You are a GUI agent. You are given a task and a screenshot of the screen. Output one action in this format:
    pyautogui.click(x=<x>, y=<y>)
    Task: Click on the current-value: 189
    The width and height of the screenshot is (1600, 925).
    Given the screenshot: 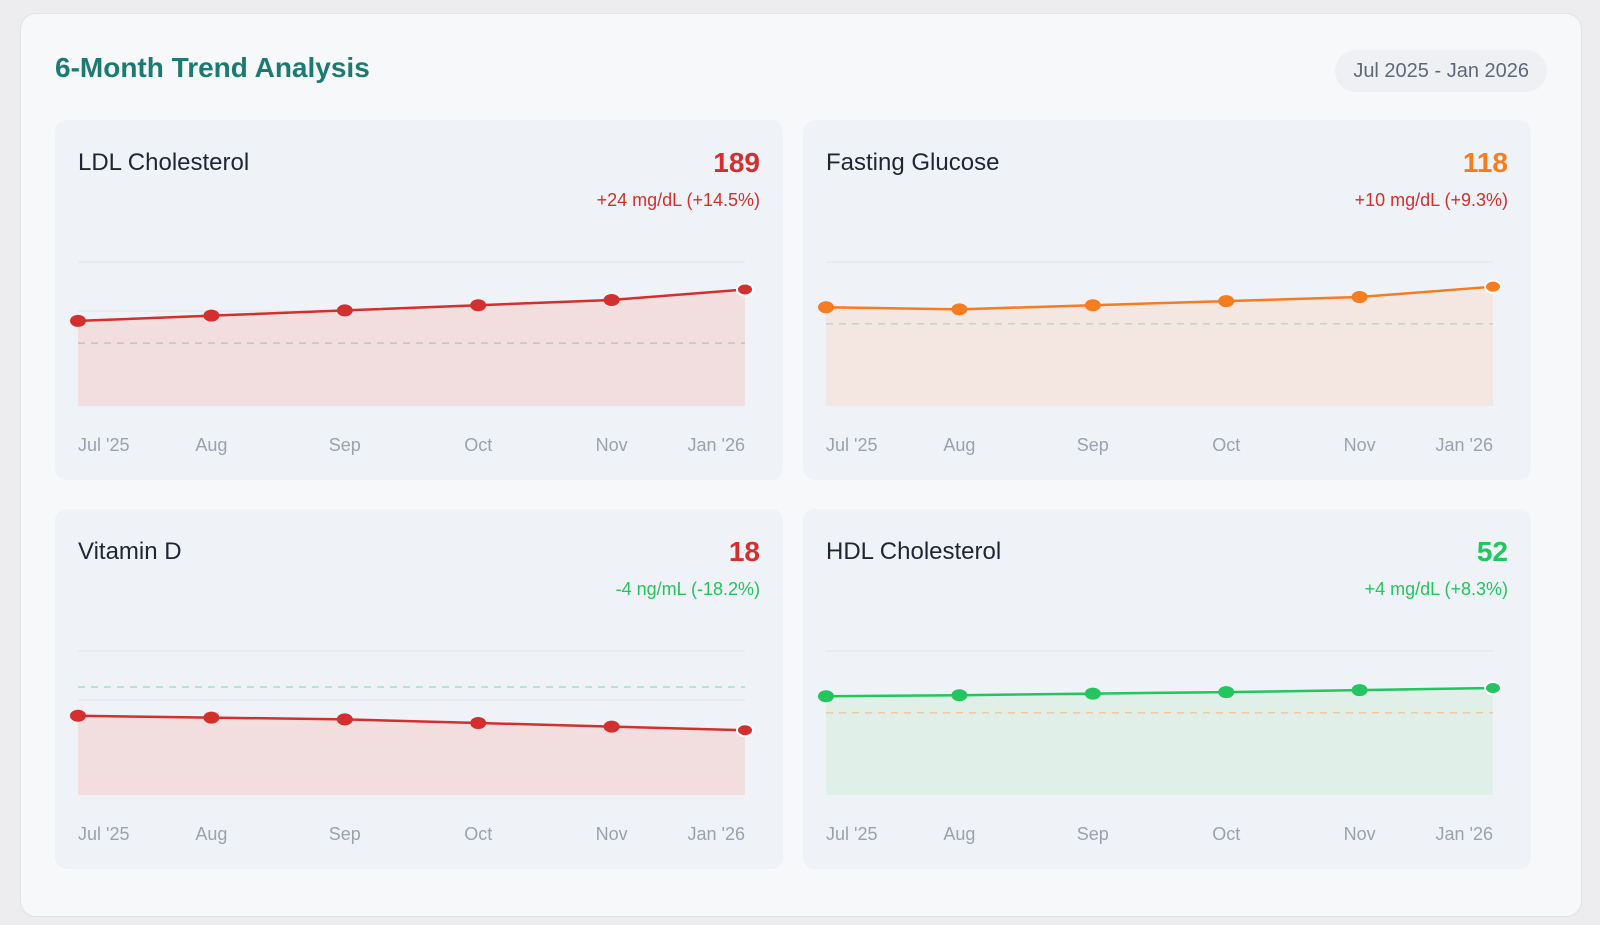 What is the action you would take?
    pyautogui.click(x=736, y=162)
    